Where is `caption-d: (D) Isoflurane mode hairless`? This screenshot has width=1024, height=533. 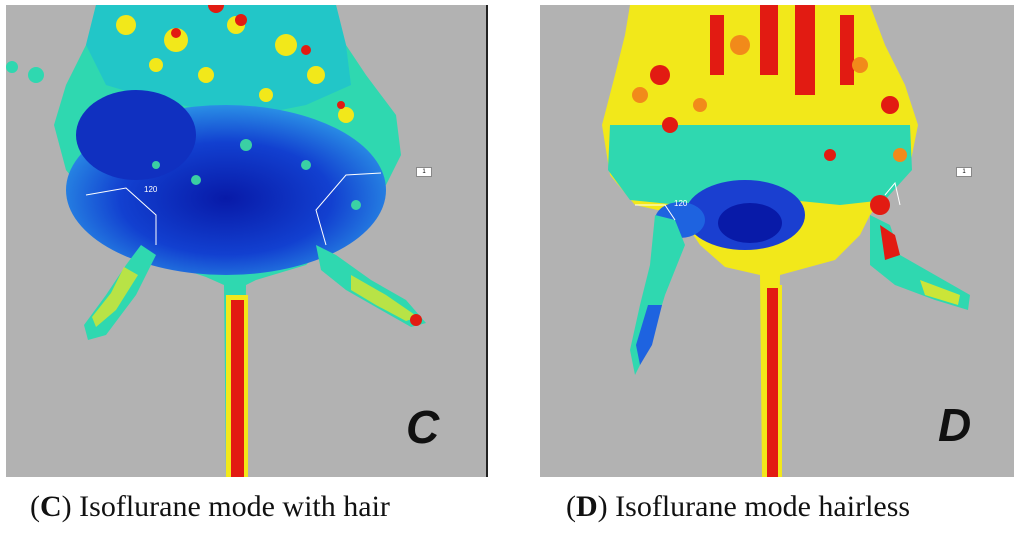 caption-d: (D) Isoflurane mode hairless is located at coordinates (738, 506).